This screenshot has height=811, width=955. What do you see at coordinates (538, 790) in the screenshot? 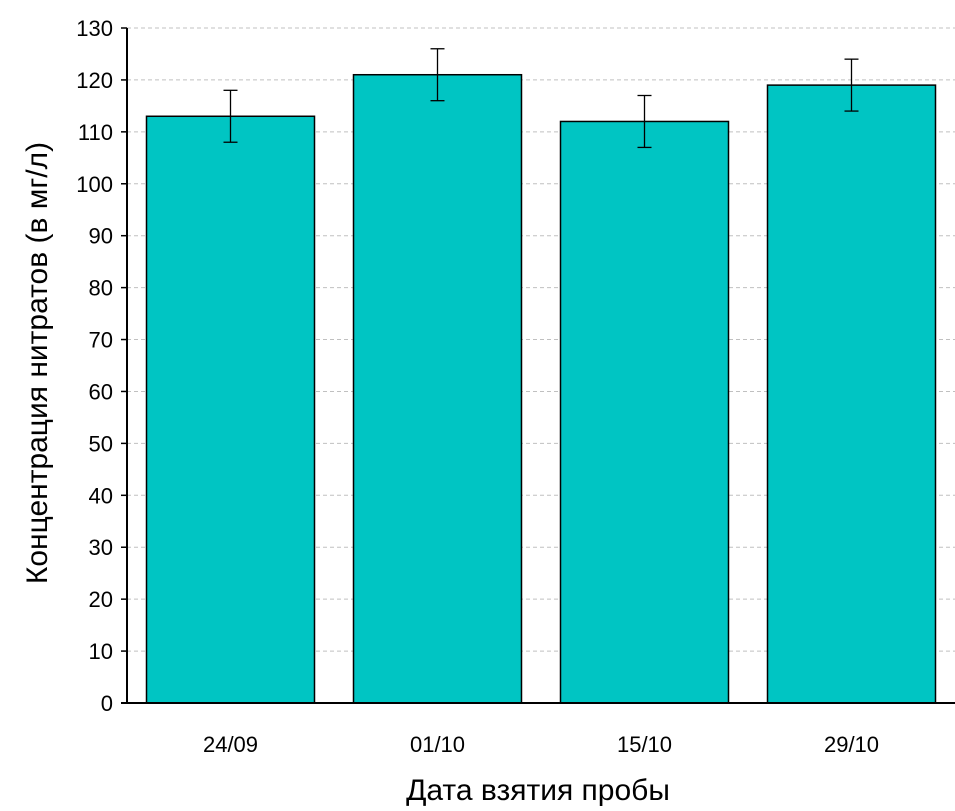
I see `x-axis-title: Дата взятия пробы` at bounding box center [538, 790].